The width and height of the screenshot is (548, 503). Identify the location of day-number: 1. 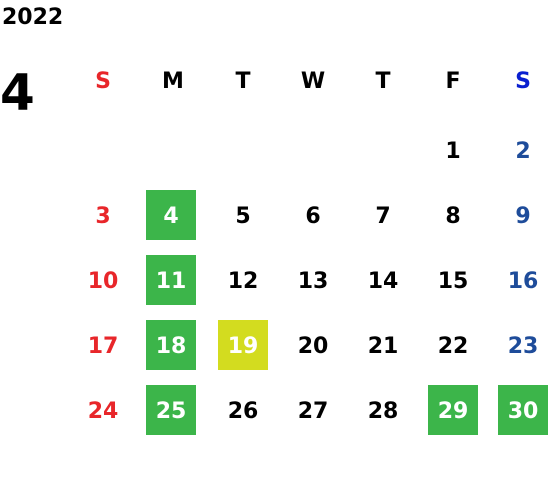
(452, 151).